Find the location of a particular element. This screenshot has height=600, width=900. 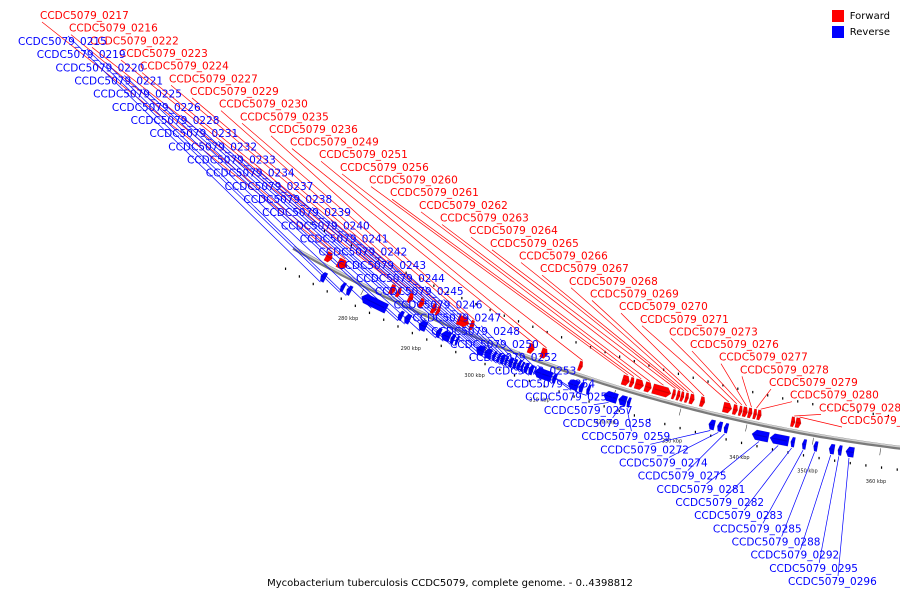

gene-label-CCDC5079_0225: CCDC5079_0225 is located at coordinates (137, 95).